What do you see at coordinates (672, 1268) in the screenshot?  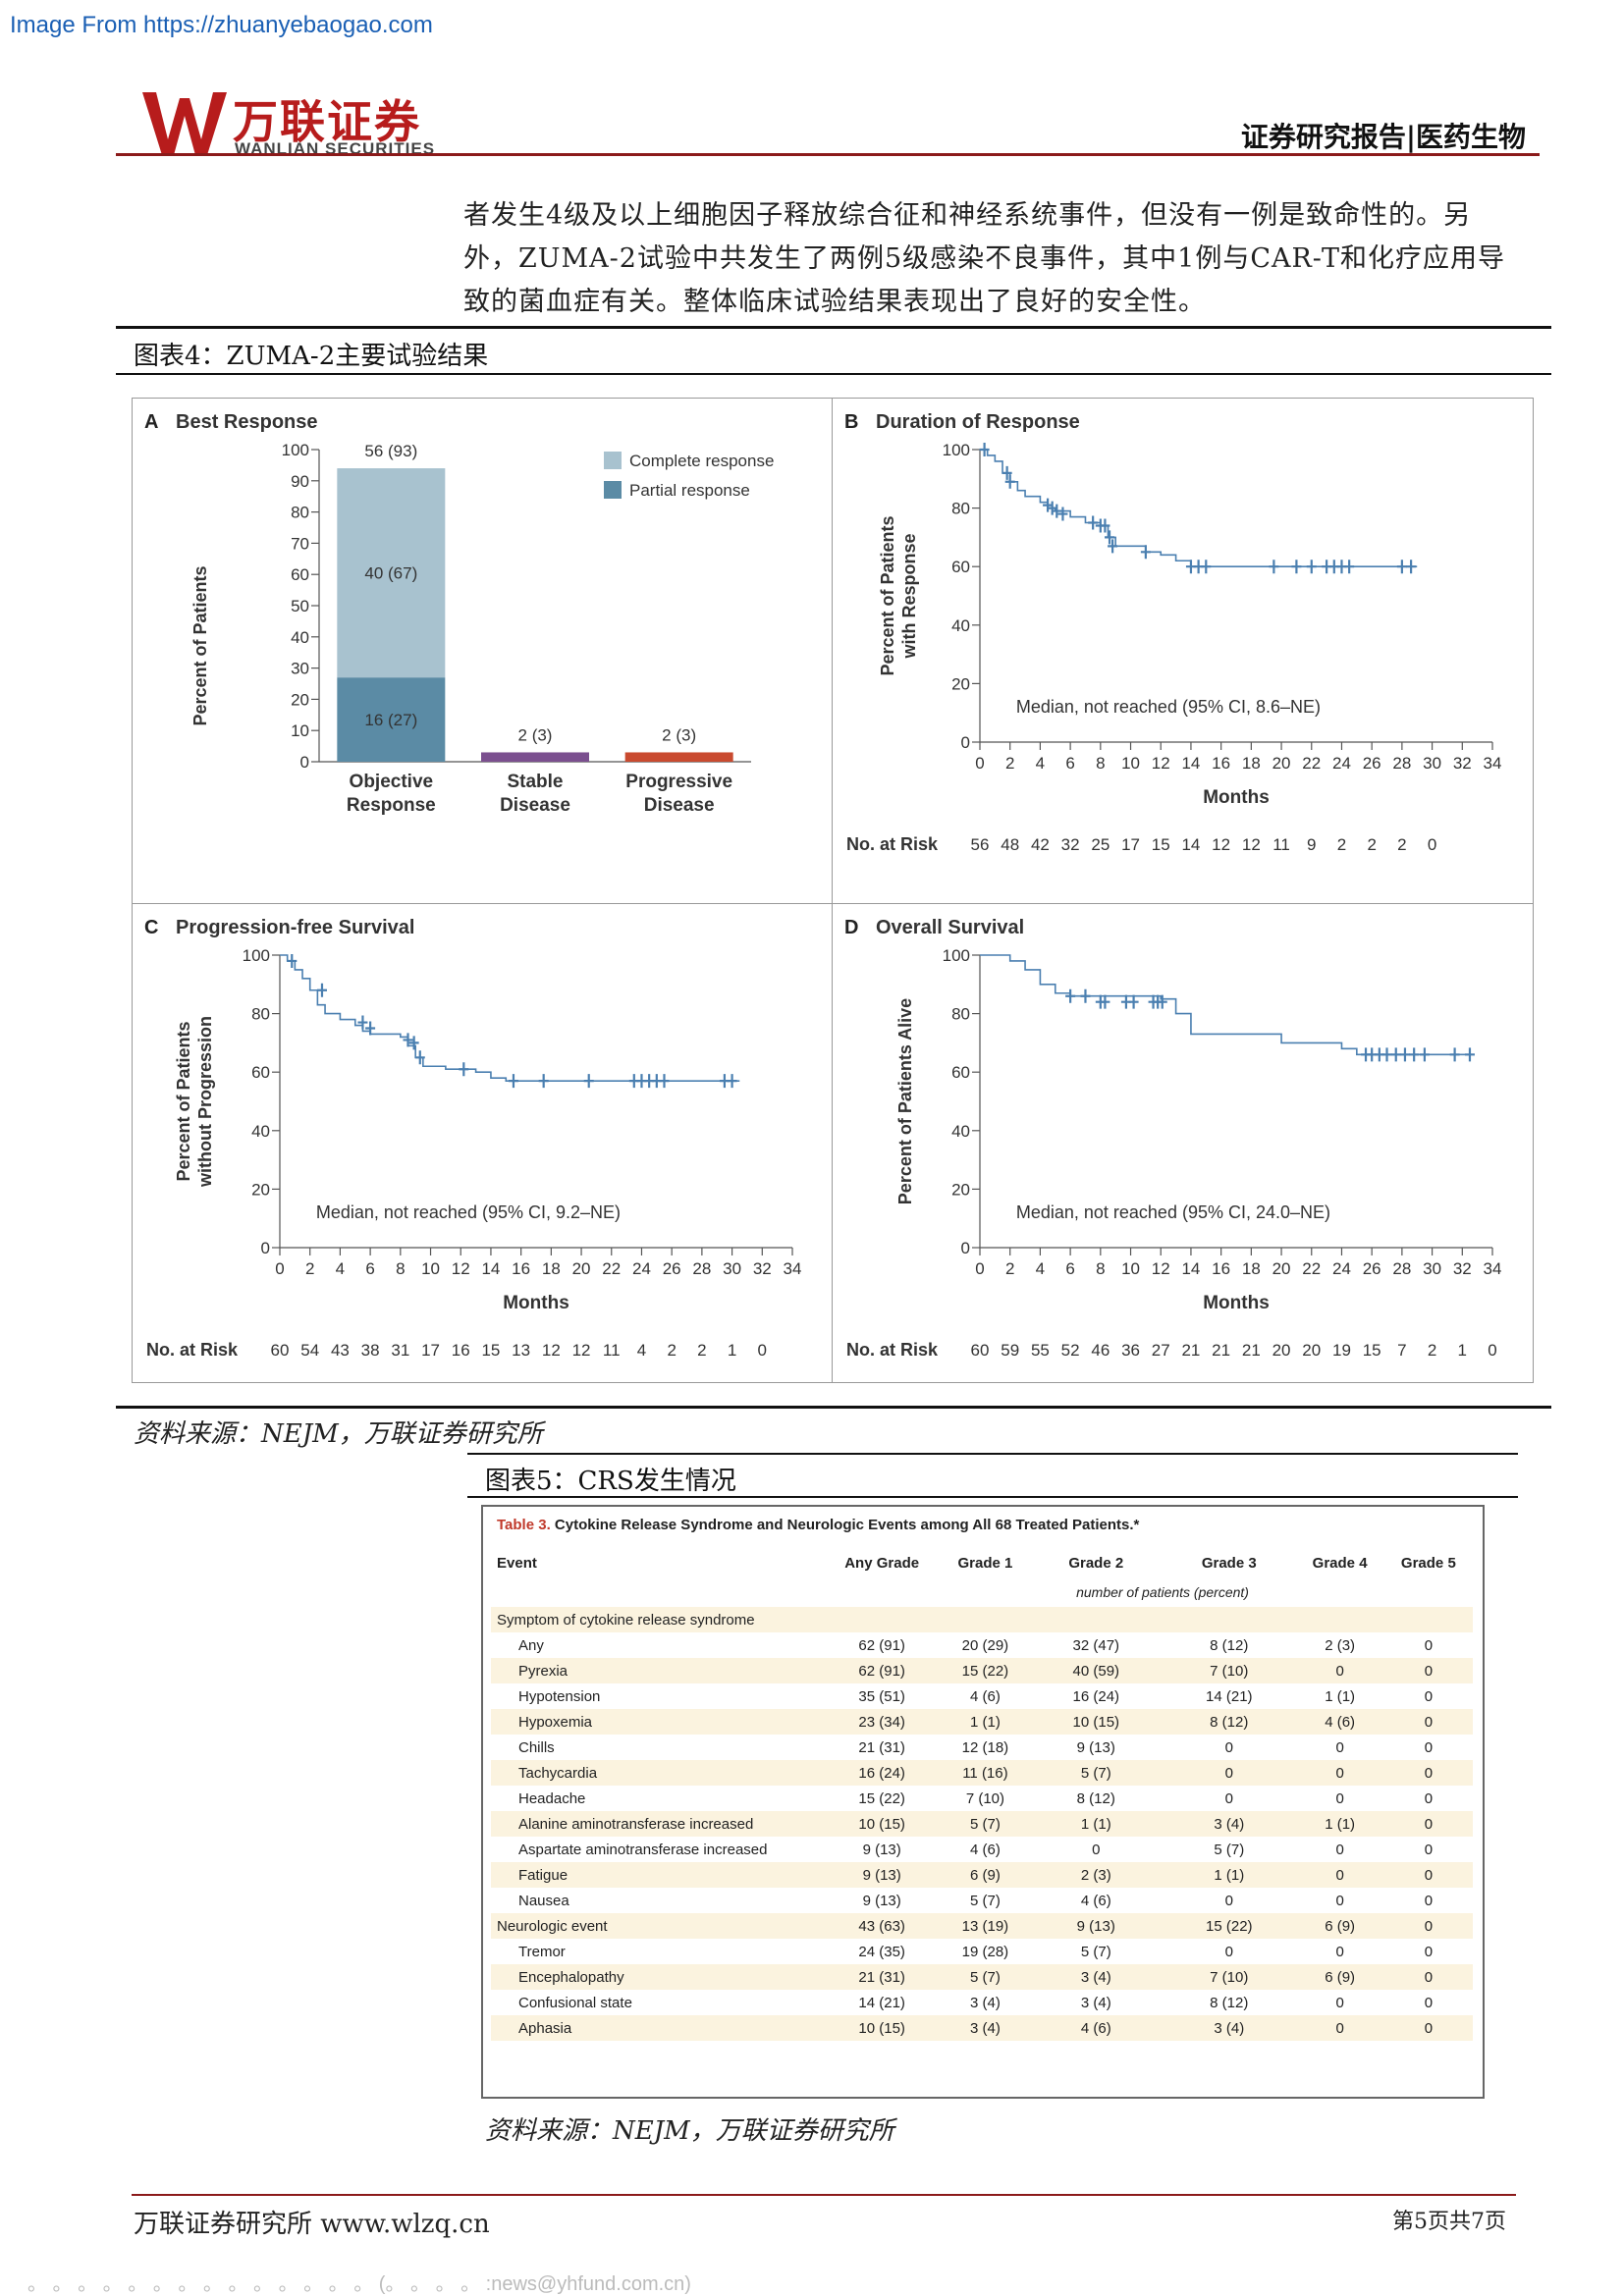 I see `x-tick-label: 26` at bounding box center [672, 1268].